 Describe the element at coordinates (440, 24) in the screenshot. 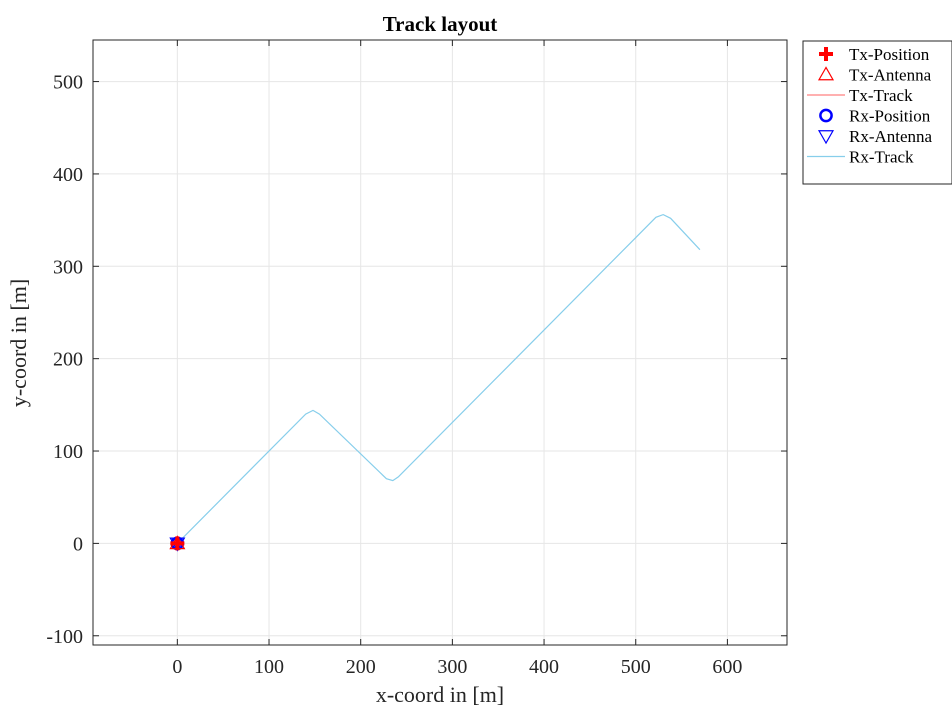

I see `chart-title: Track layout` at that location.